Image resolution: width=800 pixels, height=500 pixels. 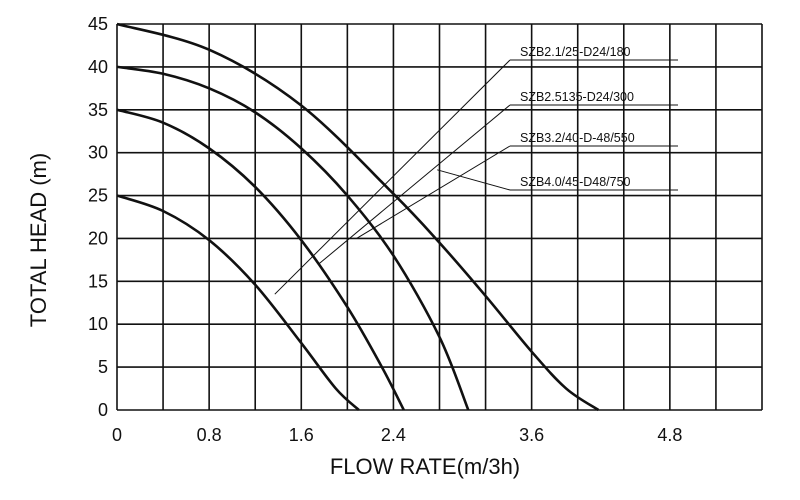 What do you see at coordinates (103, 367) in the screenshot?
I see `y-tick-label: 5` at bounding box center [103, 367].